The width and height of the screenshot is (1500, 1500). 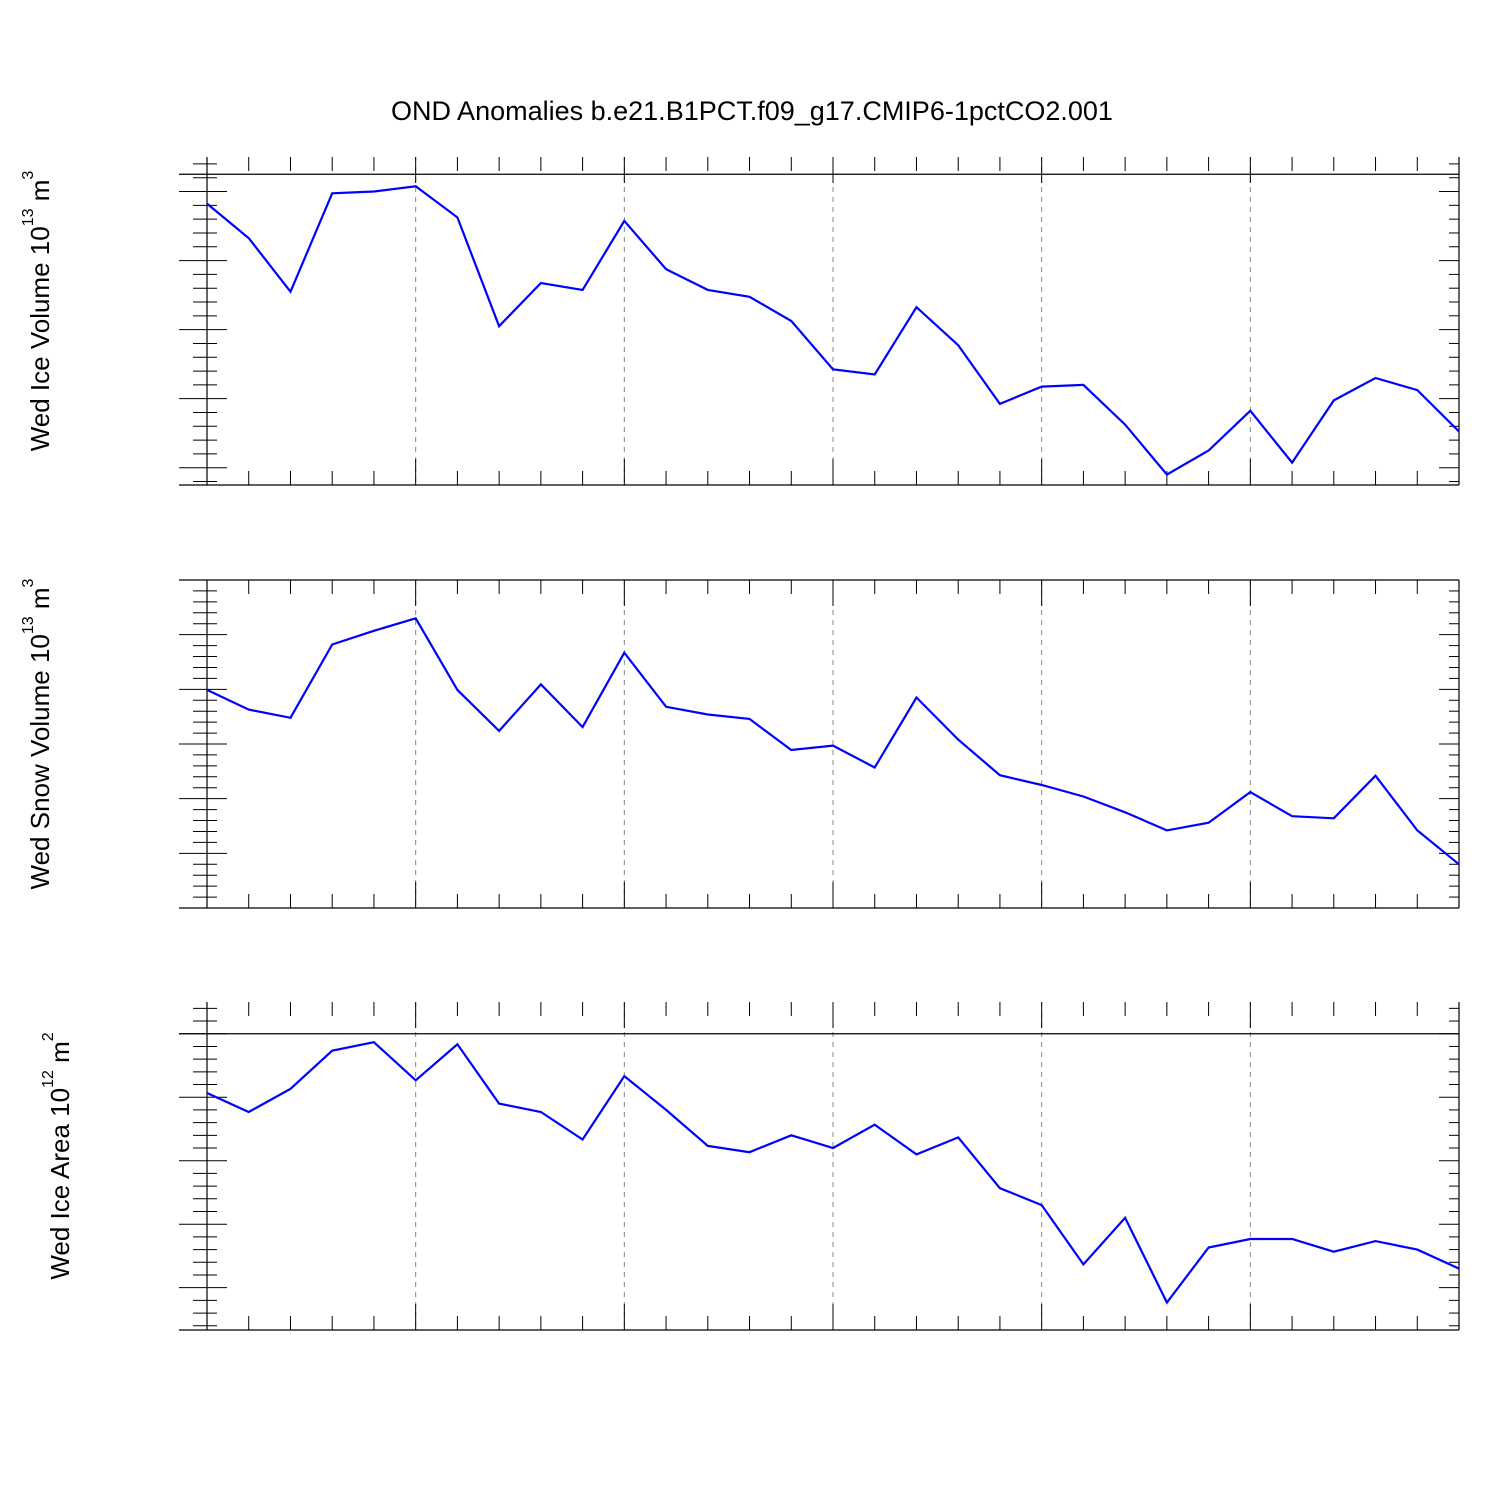 I want to click on y-axis-title: Wed Ice Area 1012 m2, so click(x=58, y=1155).